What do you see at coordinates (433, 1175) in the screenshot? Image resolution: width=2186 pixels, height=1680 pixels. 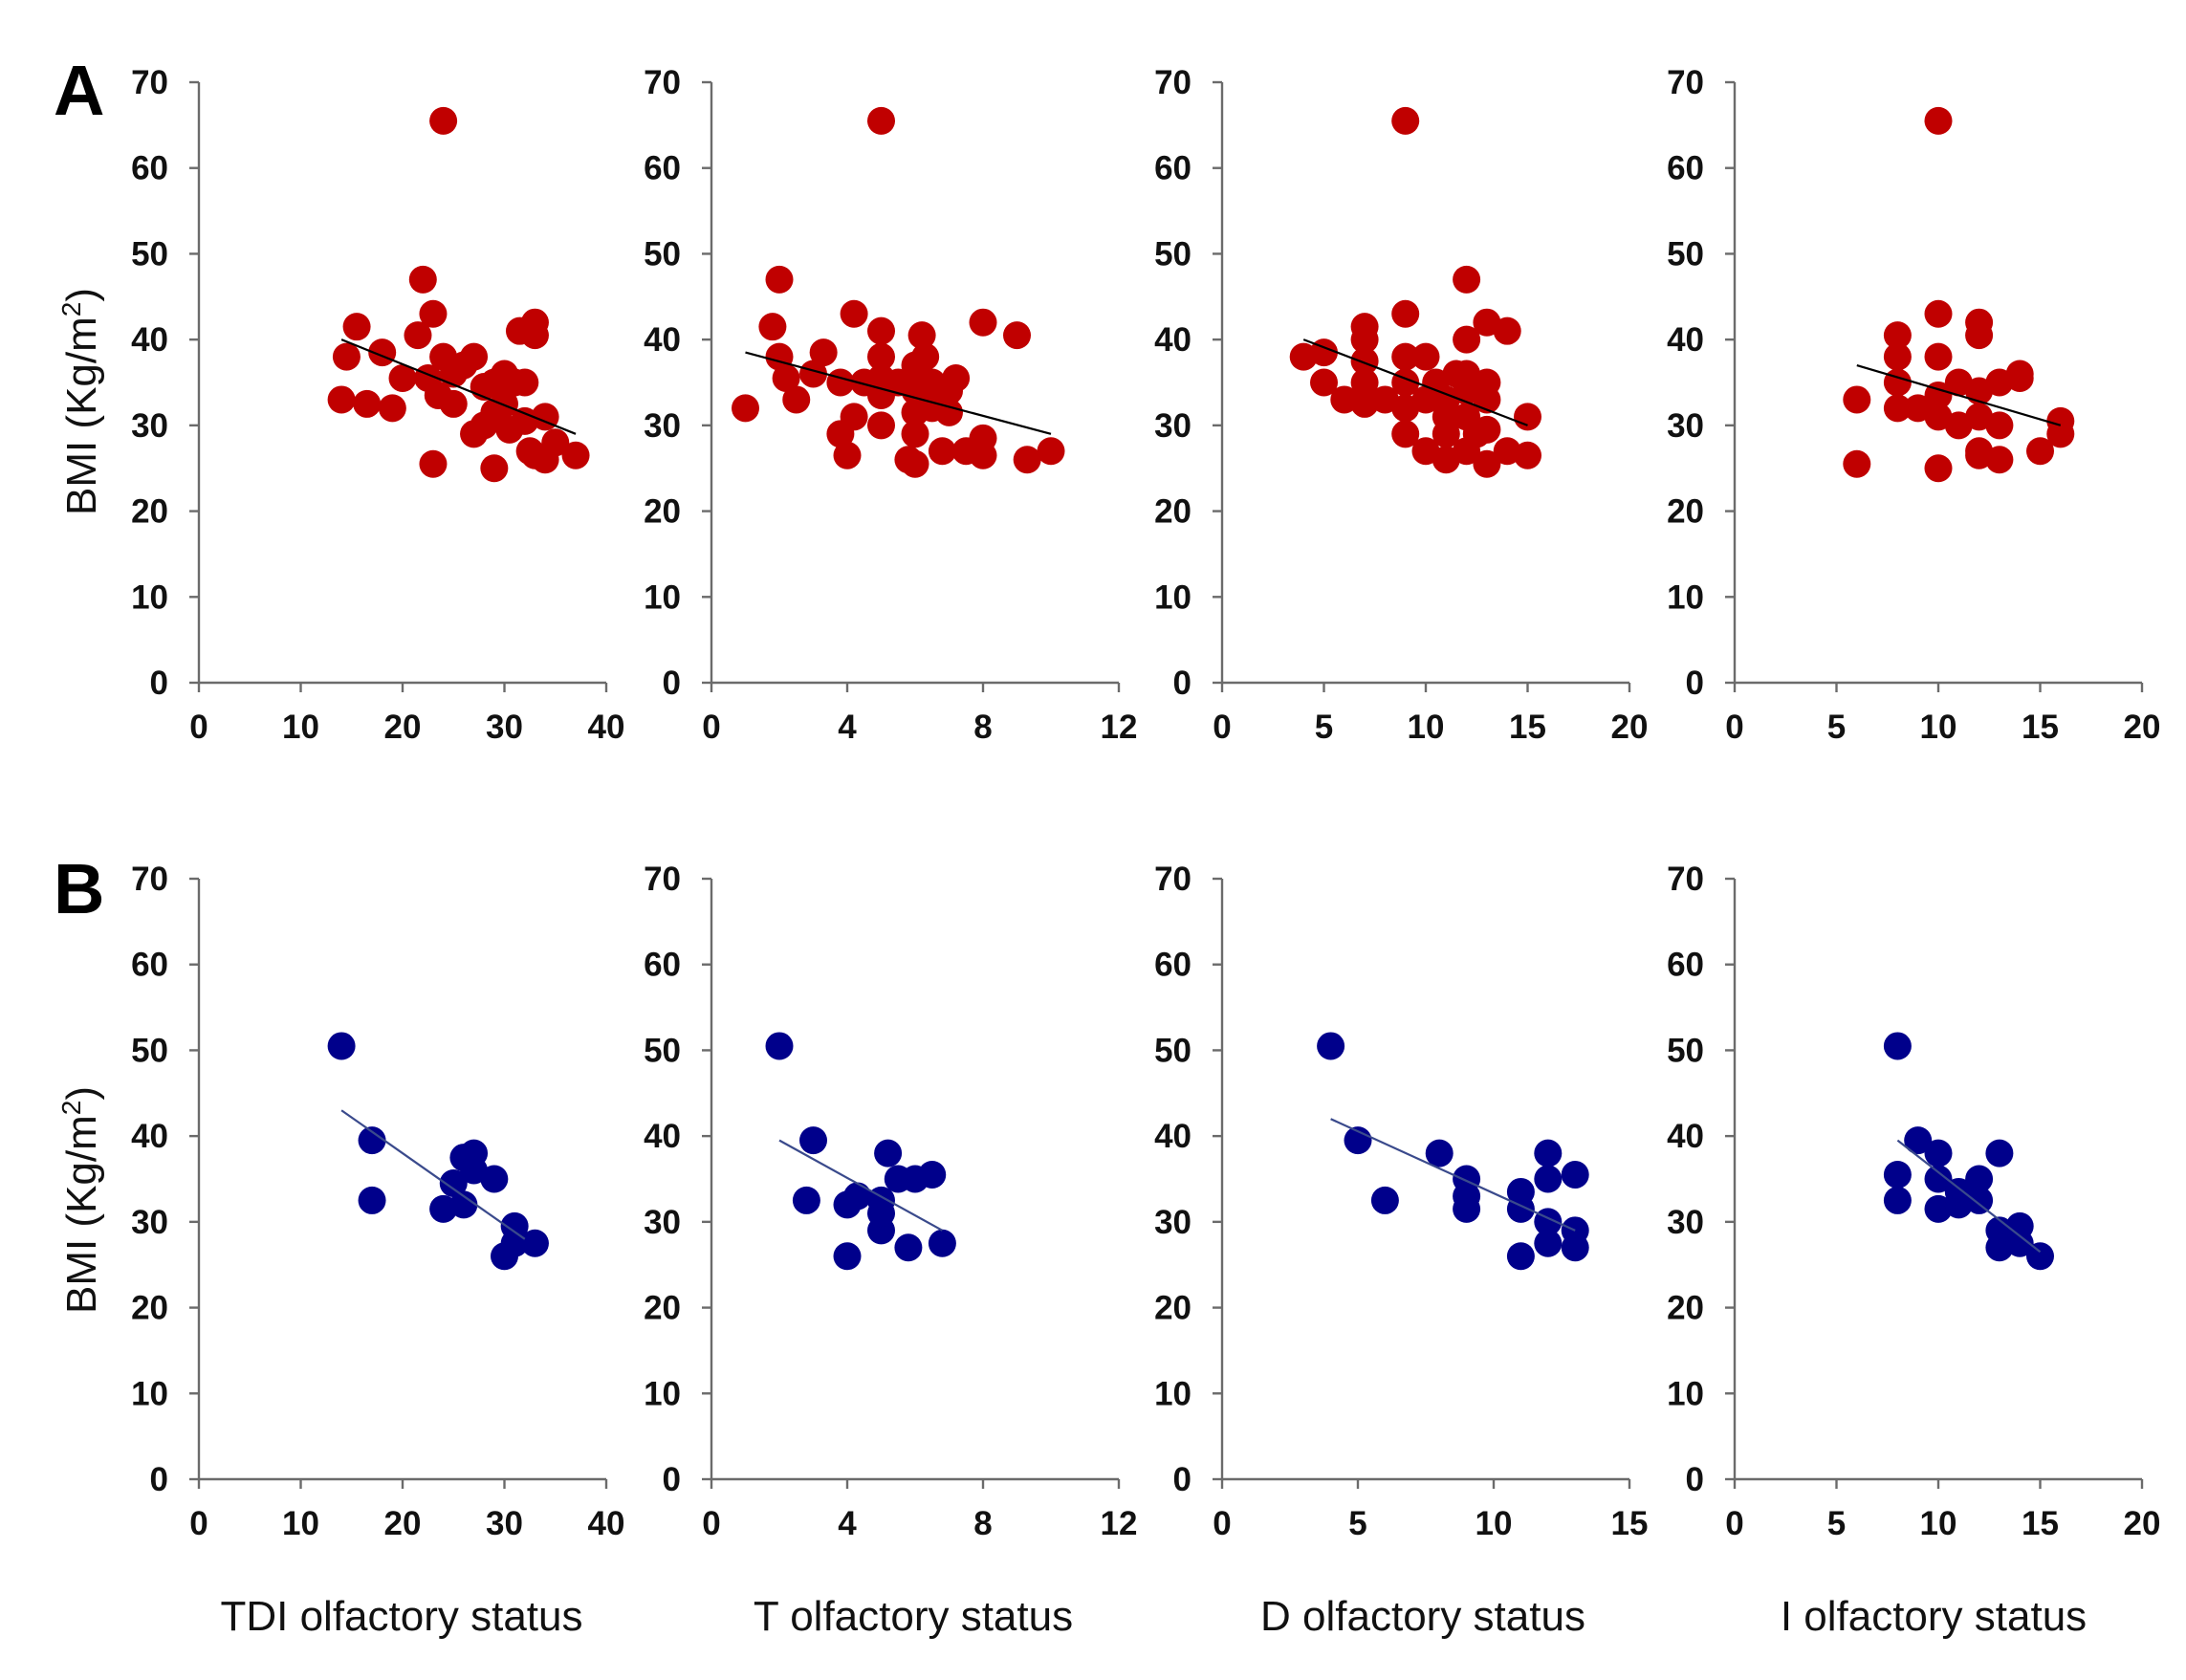 I see `chart-b1-trend-line` at bounding box center [433, 1175].